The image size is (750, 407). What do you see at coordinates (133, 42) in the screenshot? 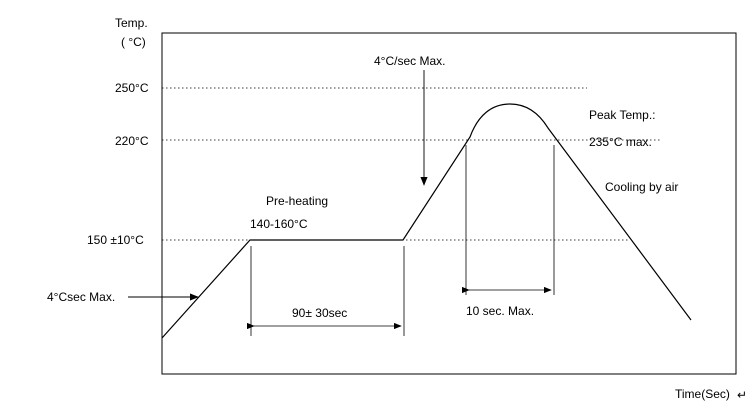
I see `y-axis-title-line2: ( °C)` at bounding box center [133, 42].